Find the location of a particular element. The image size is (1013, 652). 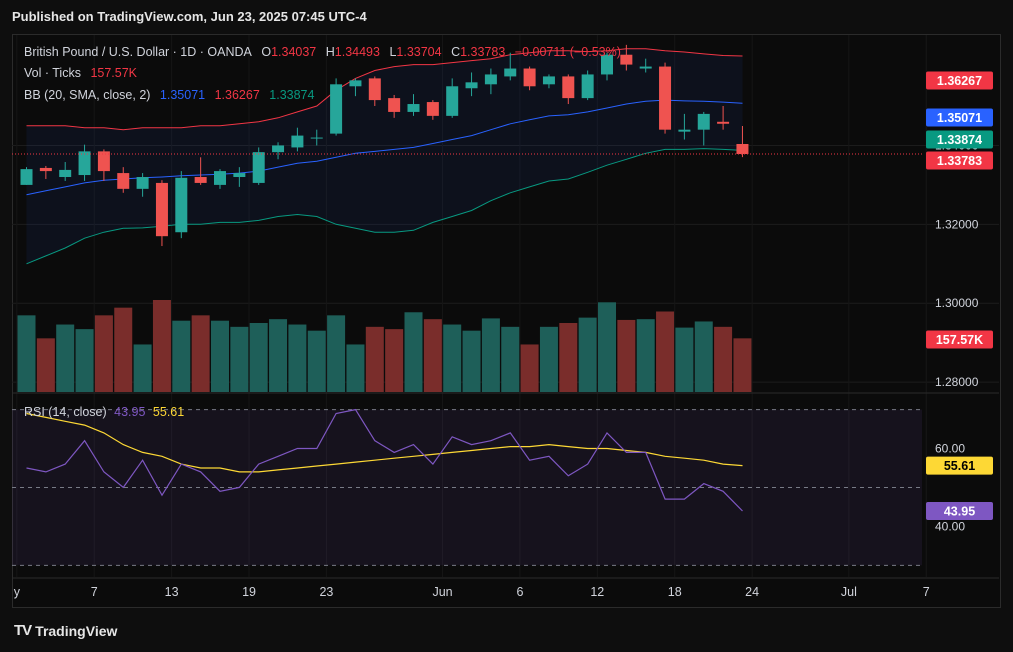

legend-open-label: O is located at coordinates (266, 52).